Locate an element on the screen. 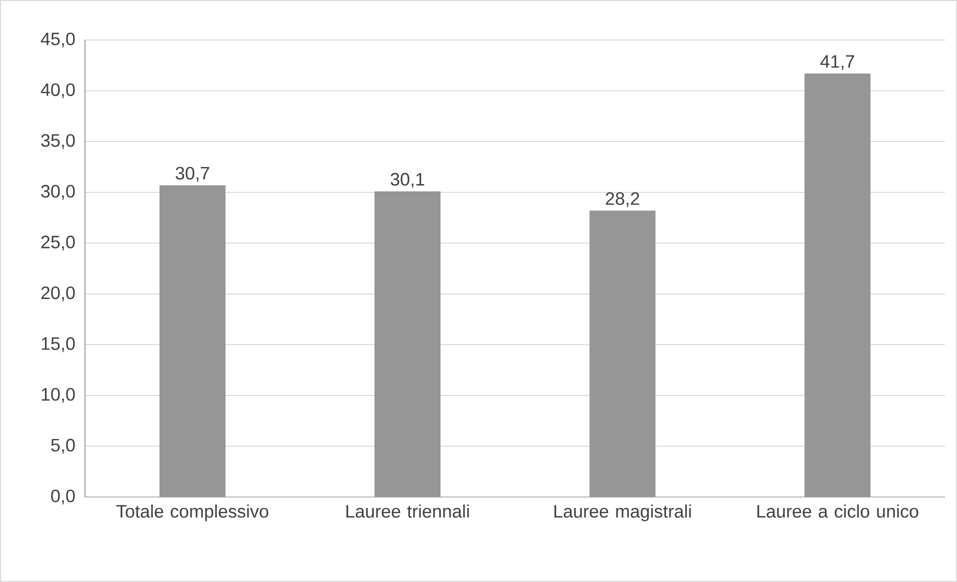 The height and width of the screenshot is (582, 957). x-tick-label: Lauree a ciclo unico is located at coordinates (837, 511).